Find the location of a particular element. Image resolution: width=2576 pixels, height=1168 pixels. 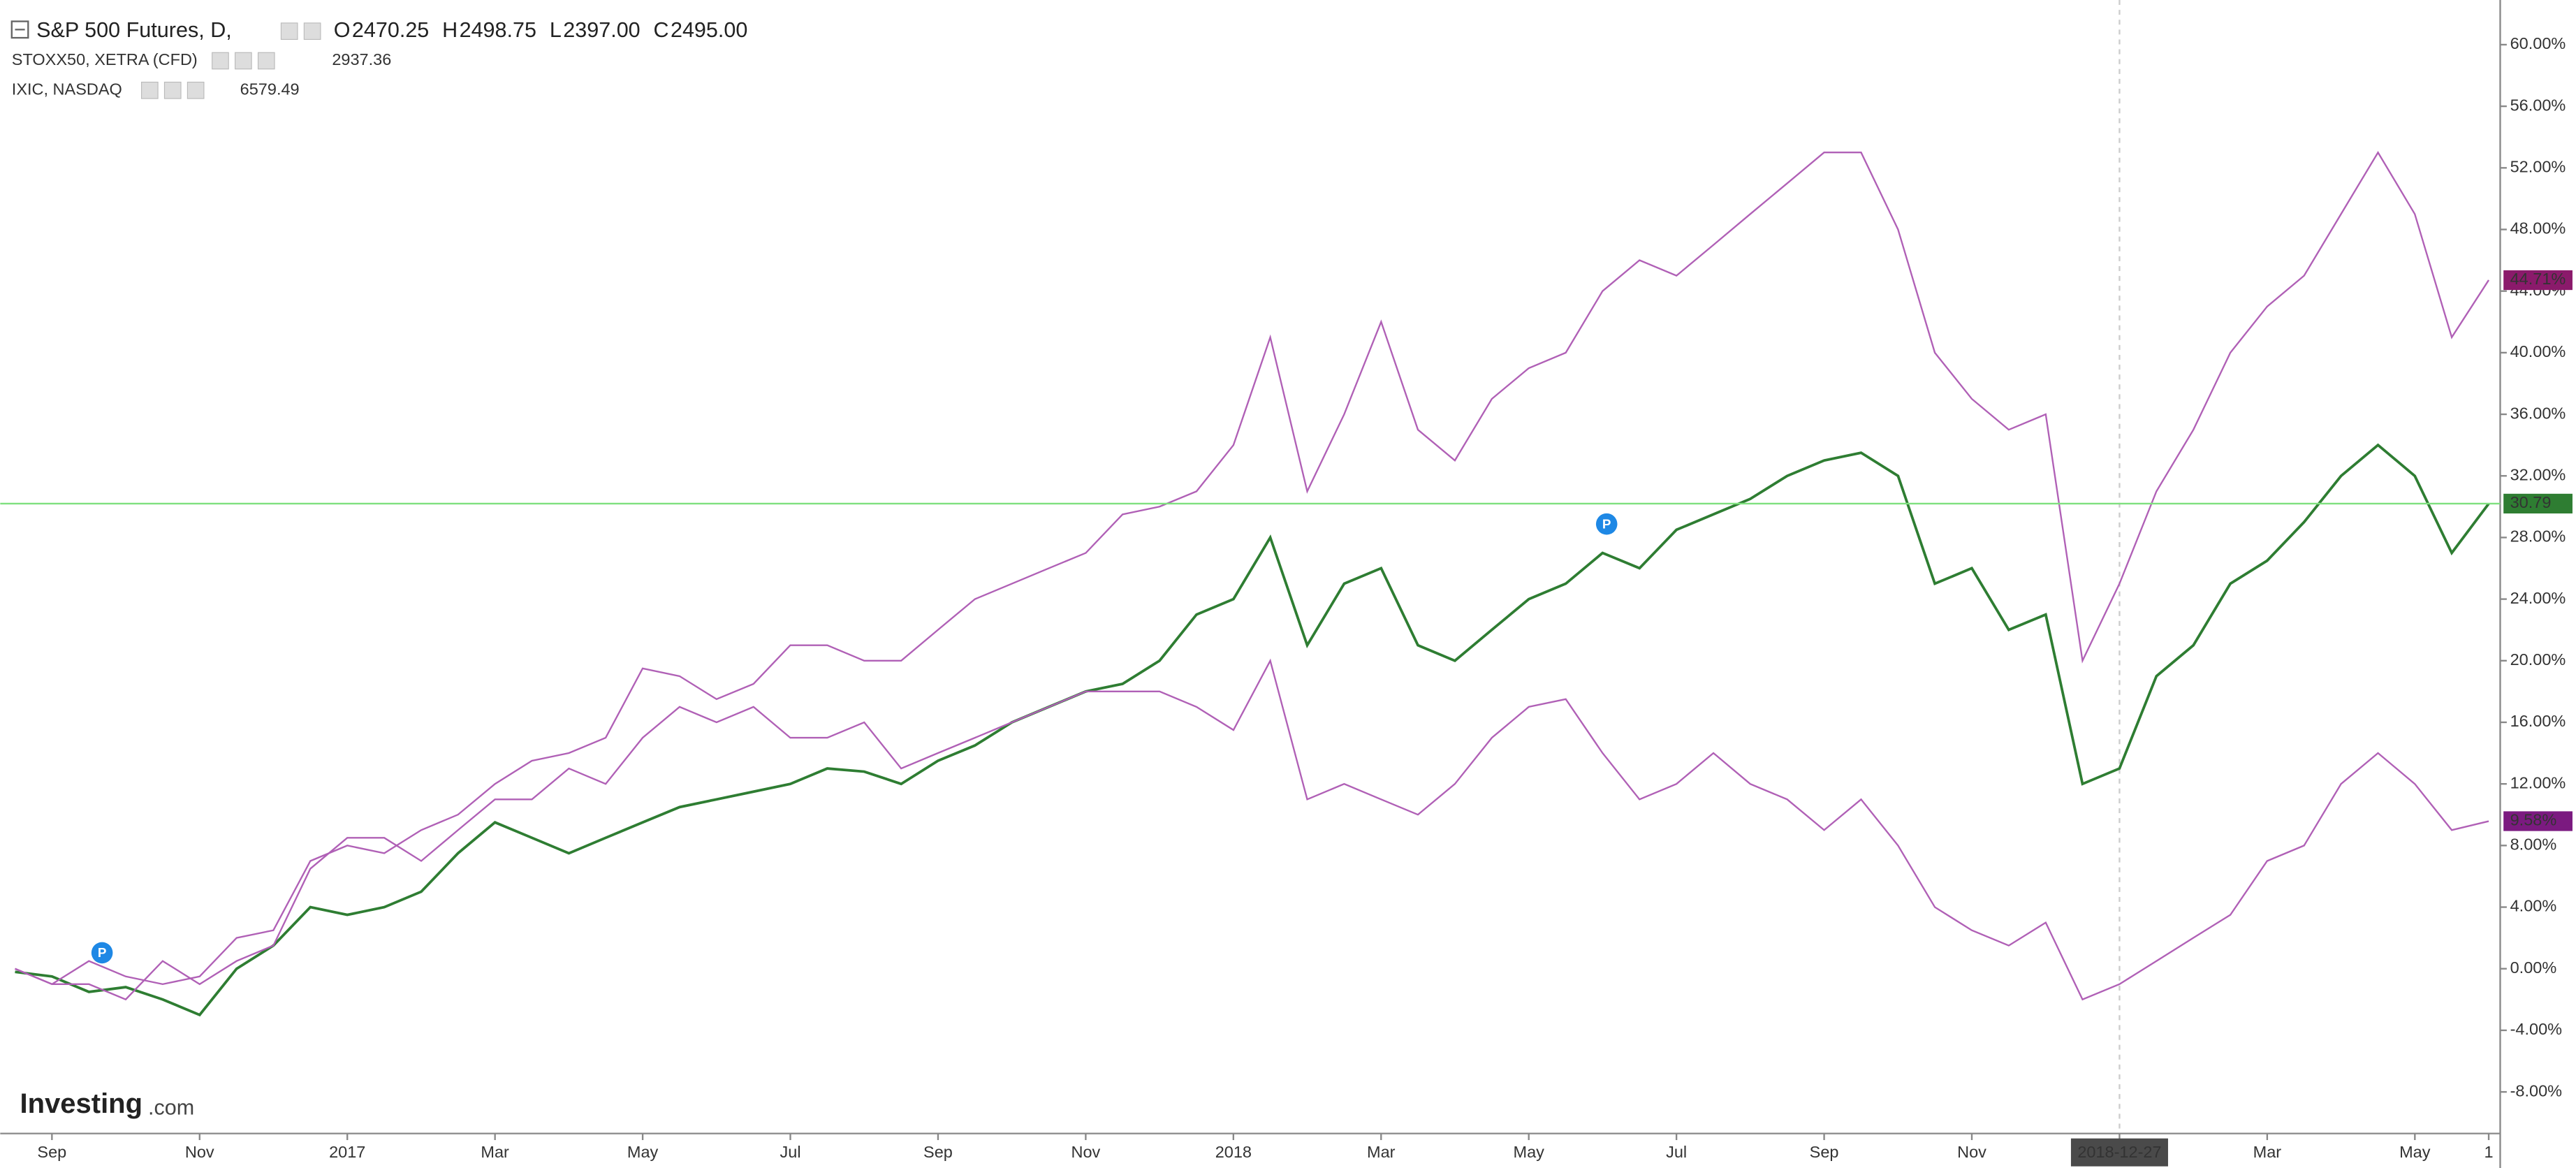

legend-price: 6579.49 is located at coordinates (270, 89).